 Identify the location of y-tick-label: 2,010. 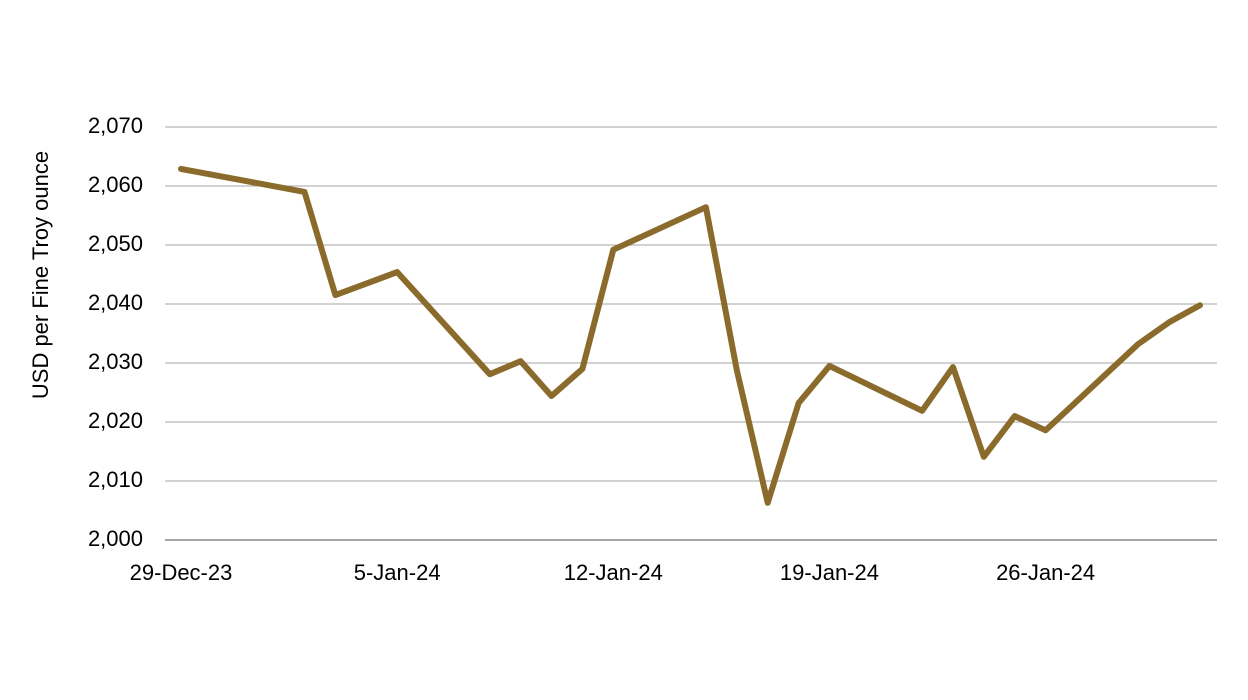
(115, 479).